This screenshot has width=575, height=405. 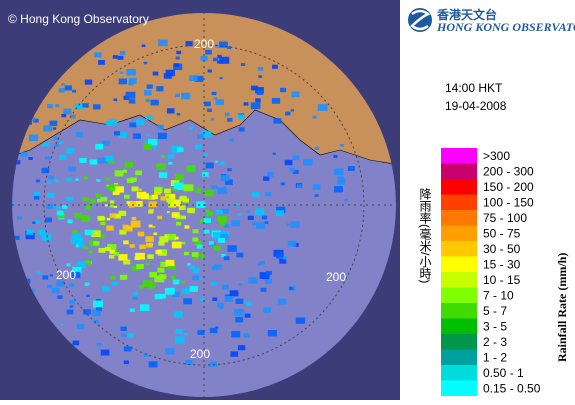 What do you see at coordinates (476, 106) in the screenshot?
I see `date: 19-04-2008` at bounding box center [476, 106].